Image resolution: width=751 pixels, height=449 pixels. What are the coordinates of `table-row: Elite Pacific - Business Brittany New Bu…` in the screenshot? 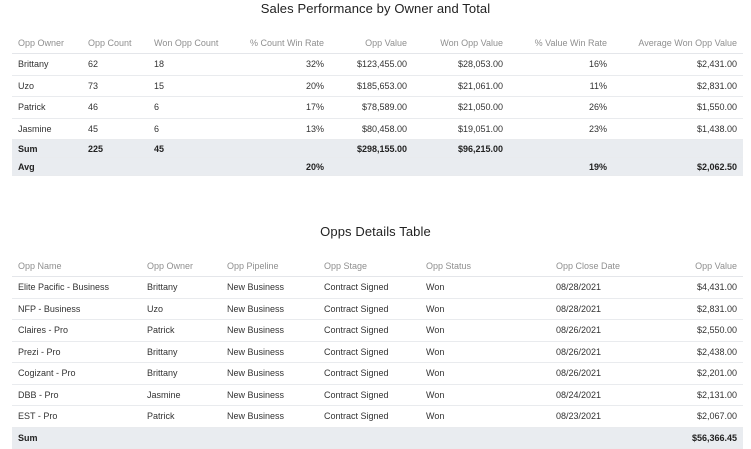 It's located at (377, 287).